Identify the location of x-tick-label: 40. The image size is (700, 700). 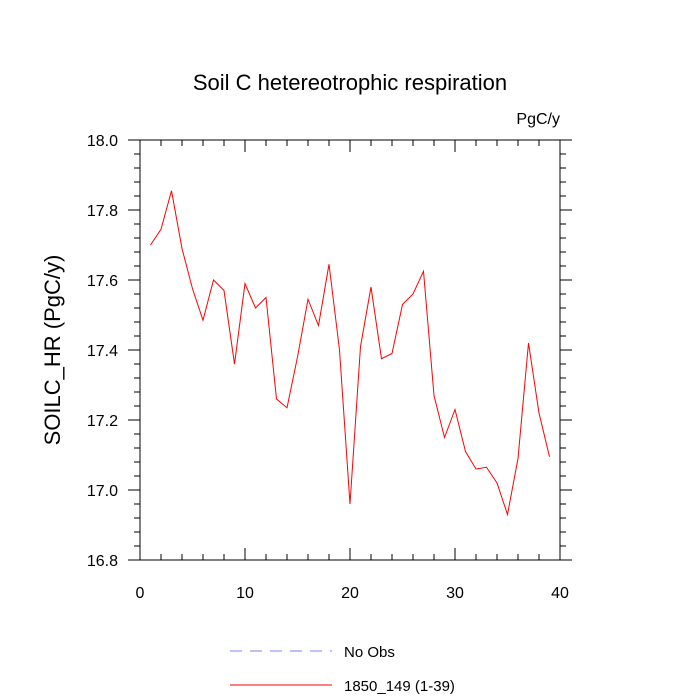
(560, 593).